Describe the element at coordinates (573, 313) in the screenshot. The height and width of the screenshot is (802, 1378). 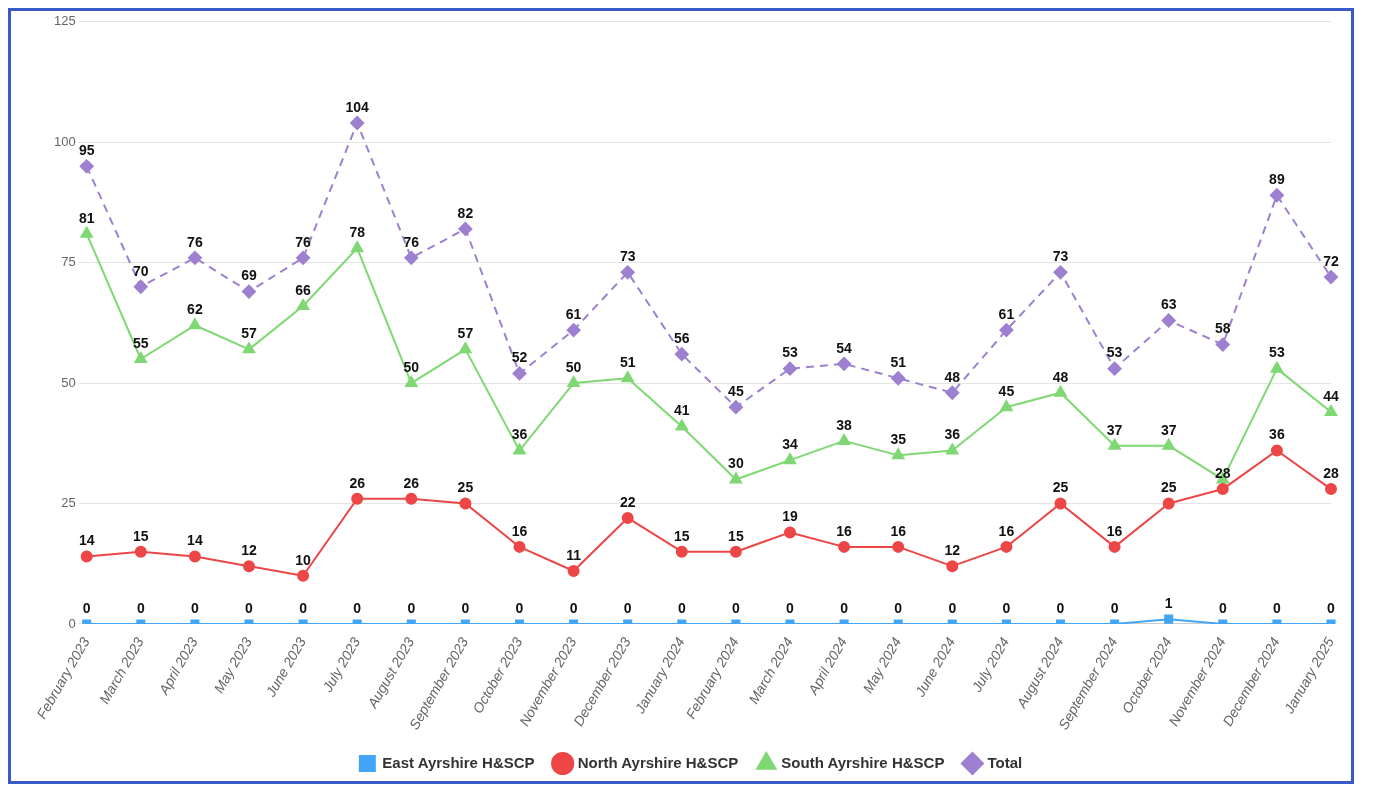
I see `data-label: 61` at that location.